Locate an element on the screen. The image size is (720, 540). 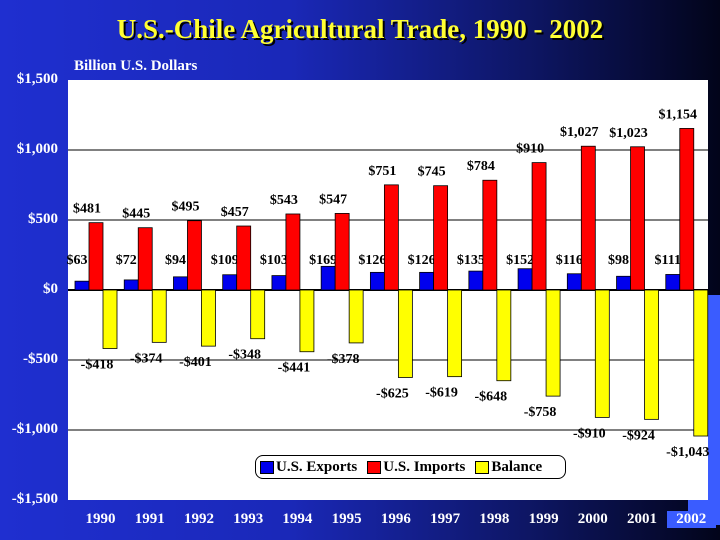
legend-label: U.S. Imports is located at coordinates (424, 466).